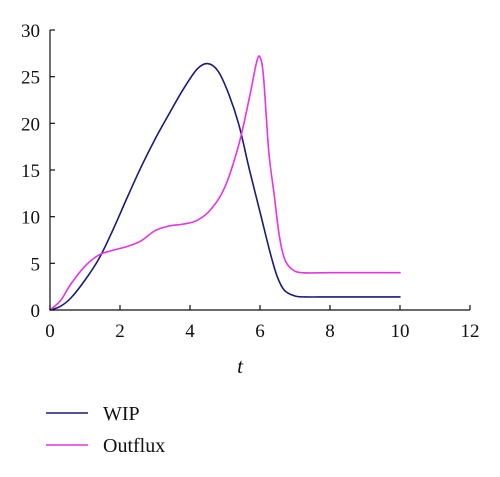 The height and width of the screenshot is (477, 500). Describe the element at coordinates (400, 331) in the screenshot. I see `x-tick-label: 10` at that location.